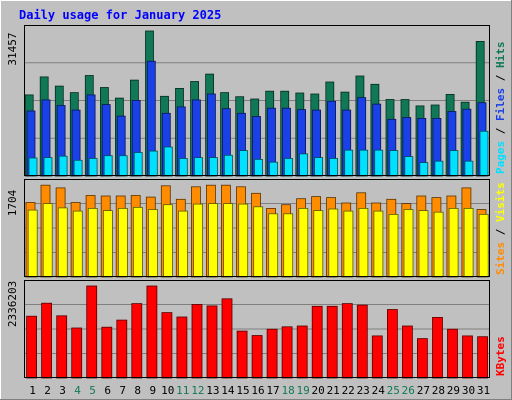 The image size is (512, 400). What do you see at coordinates (302, 390) in the screenshot?
I see `x-tick-label-day-19: 19` at bounding box center [302, 390].